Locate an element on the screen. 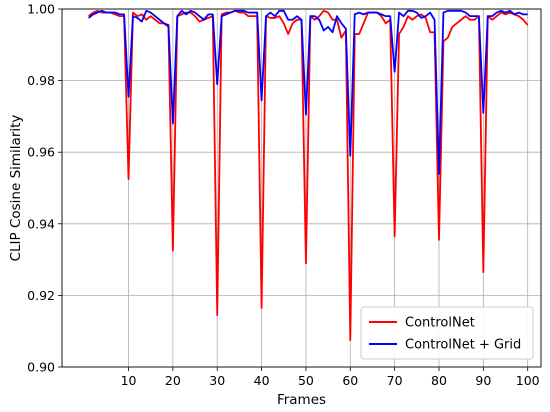 Image resolution: width=550 pixels, height=412 pixels. x-tick-label: 30 is located at coordinates (217, 380).